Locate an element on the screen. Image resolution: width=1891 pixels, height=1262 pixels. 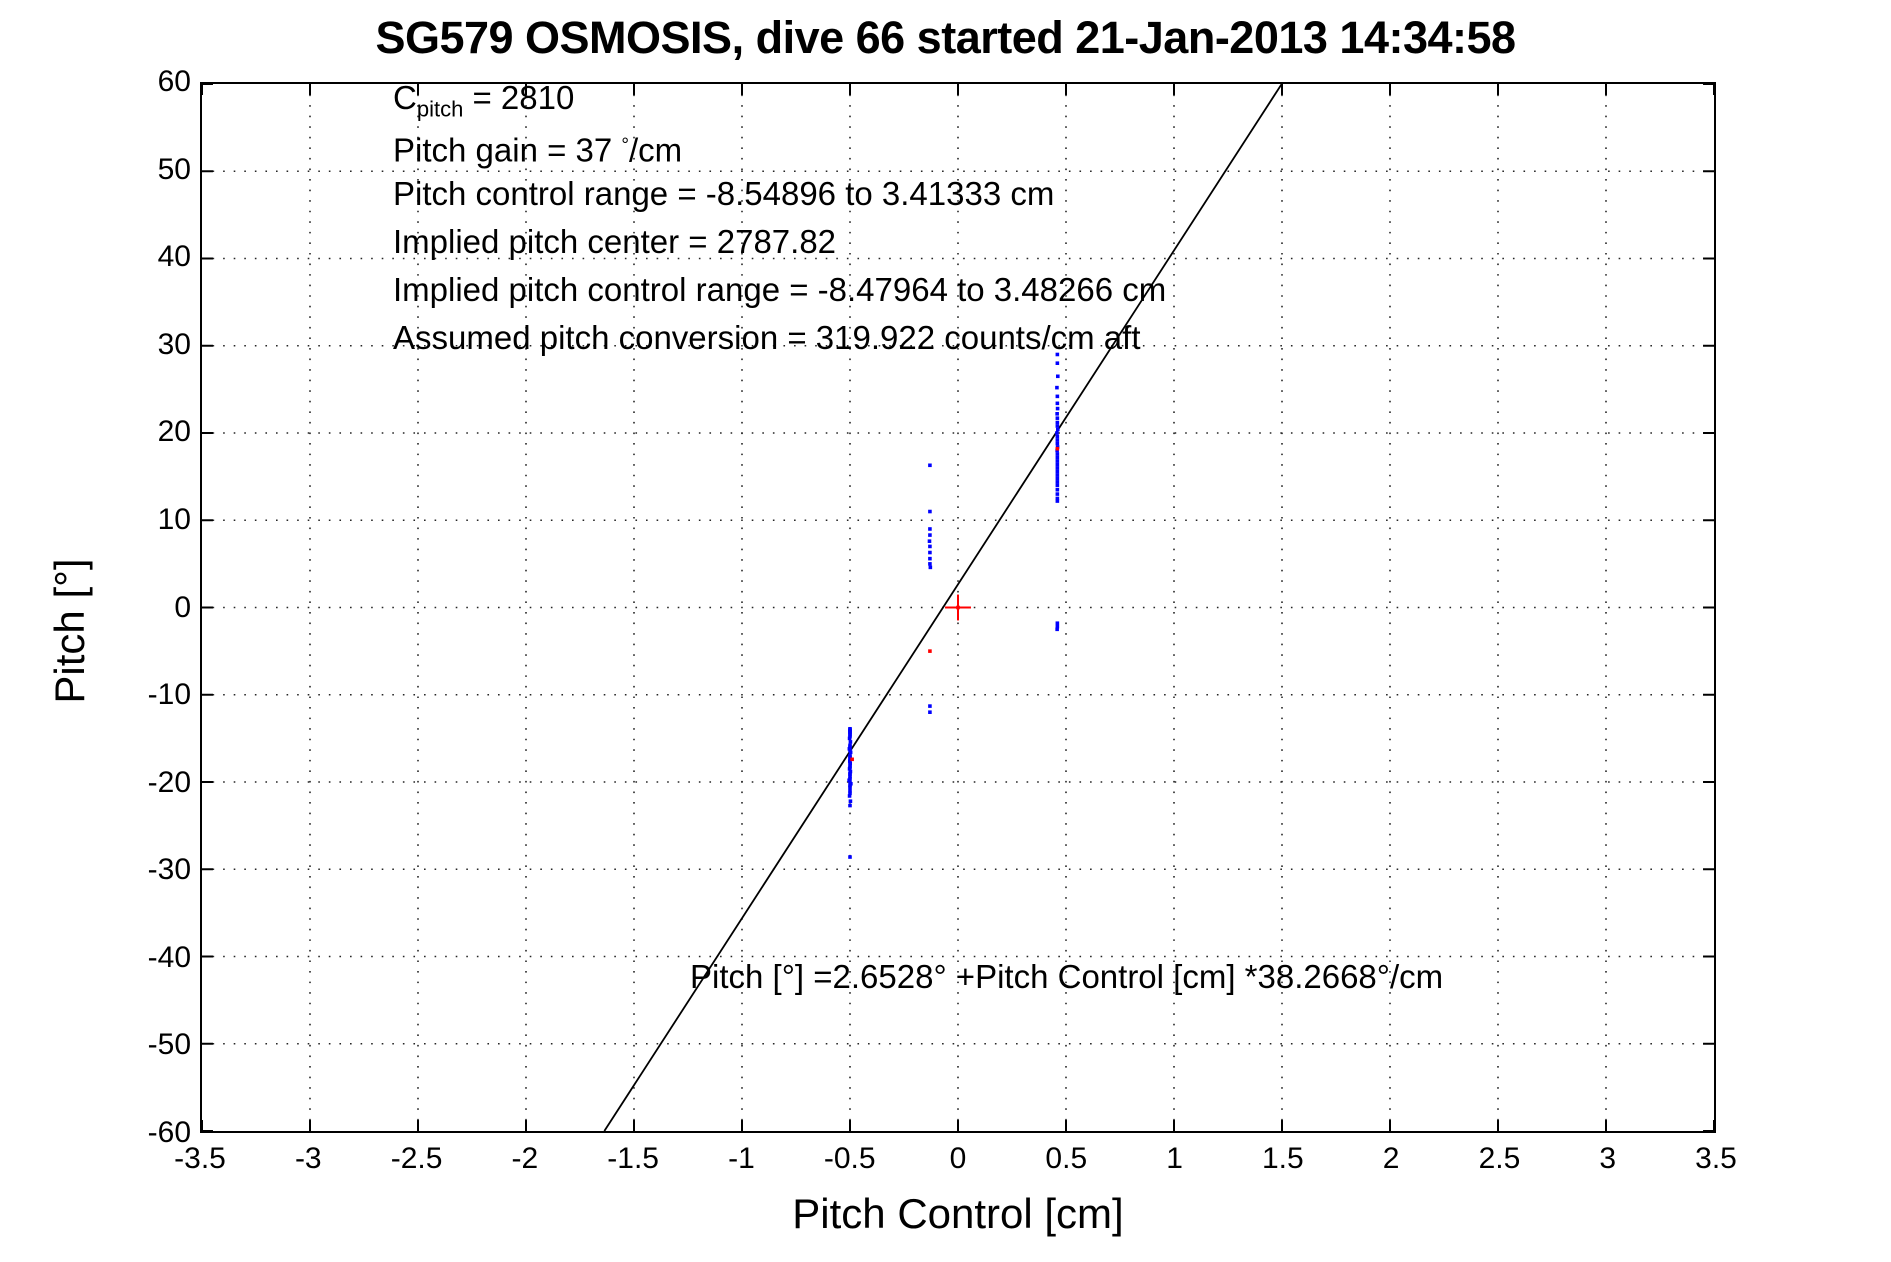
y-tick-label: 50 is located at coordinates (174, 169).